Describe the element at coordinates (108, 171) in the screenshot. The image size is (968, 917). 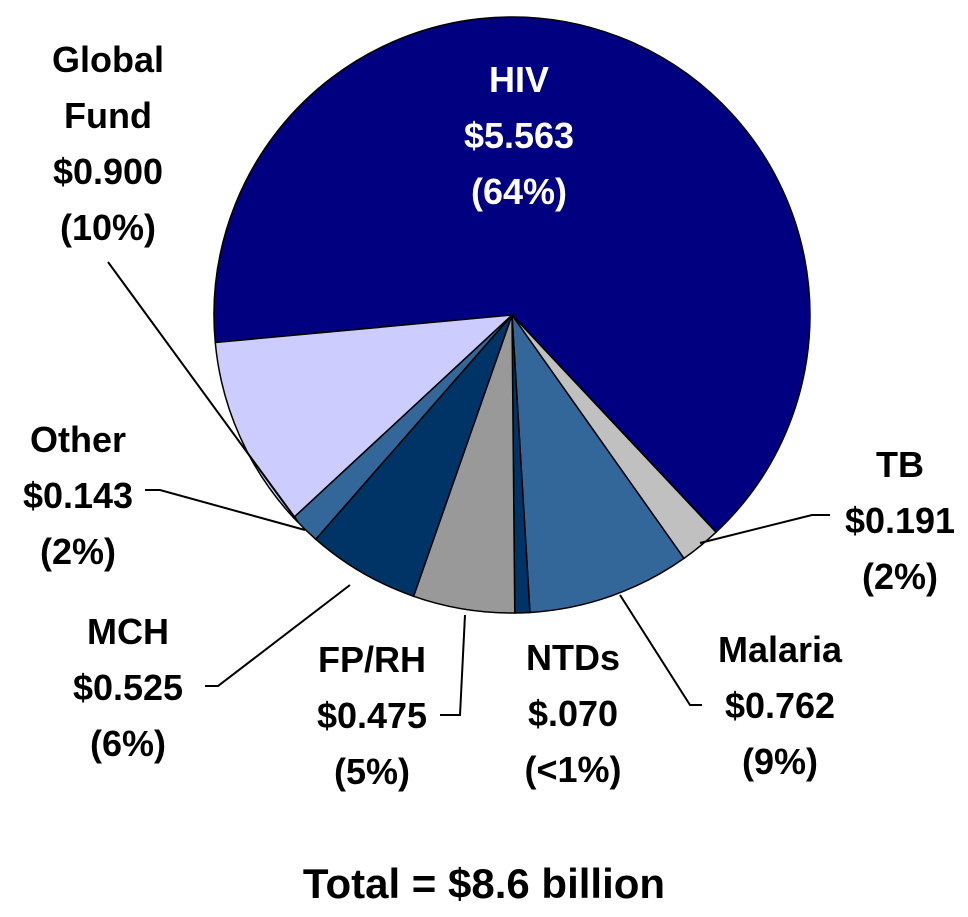
I see `value-label: $0.900` at that location.